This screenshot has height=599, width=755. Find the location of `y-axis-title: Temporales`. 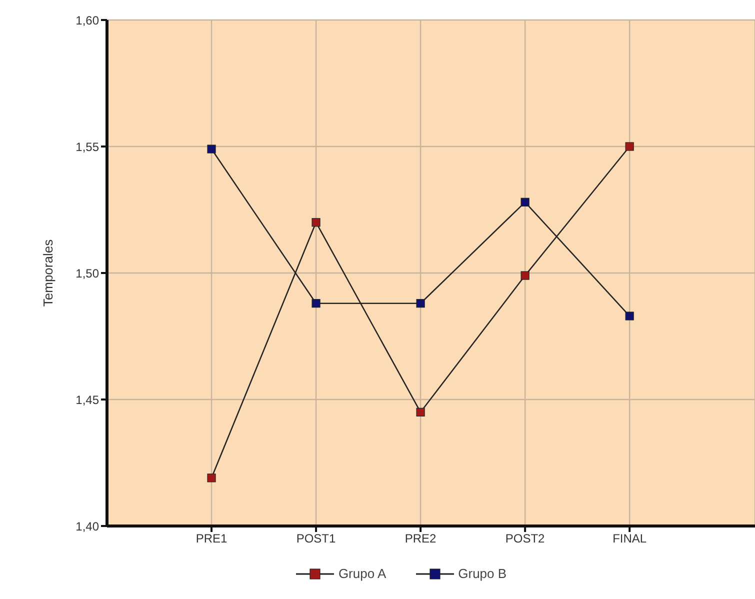

y-axis-title: Temporales is located at coordinates (48, 272).